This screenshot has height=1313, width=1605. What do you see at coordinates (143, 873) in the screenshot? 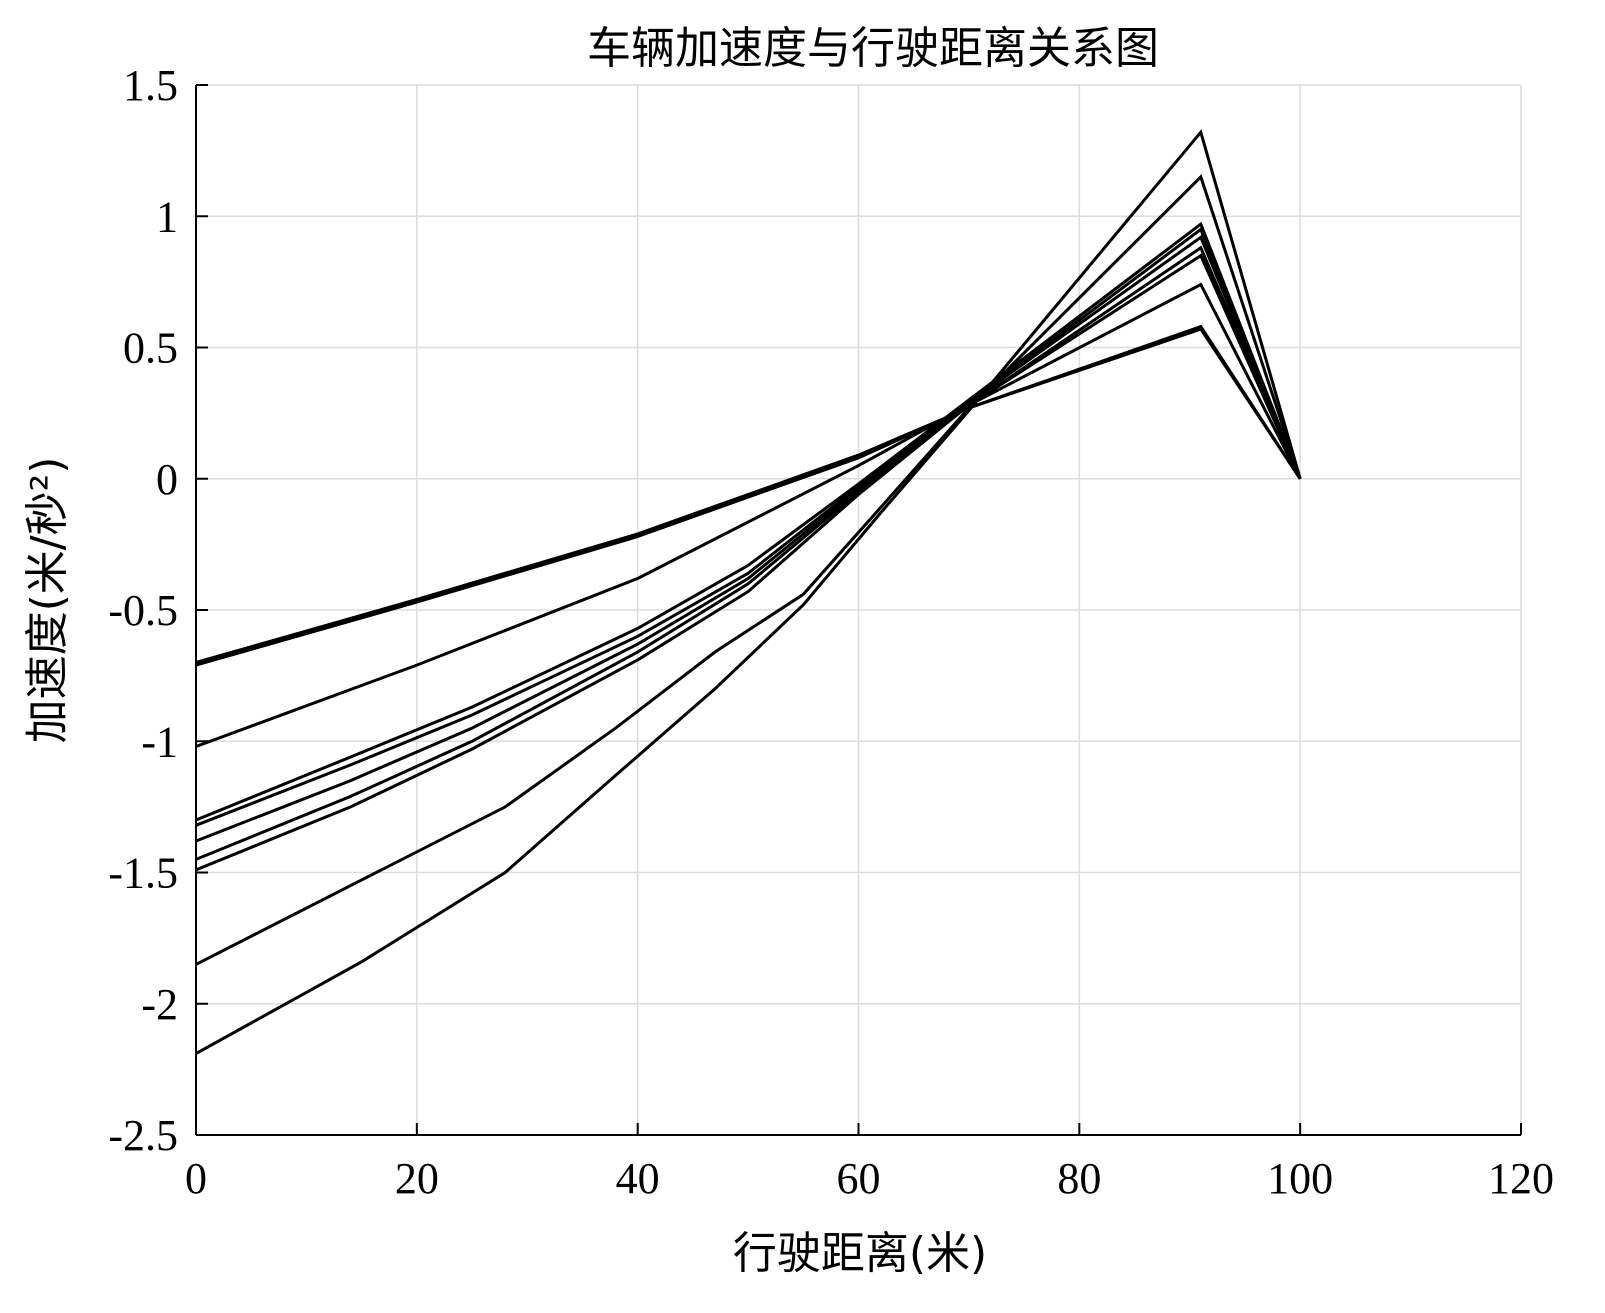
I see `y-tick-label: -1.5` at bounding box center [143, 873].